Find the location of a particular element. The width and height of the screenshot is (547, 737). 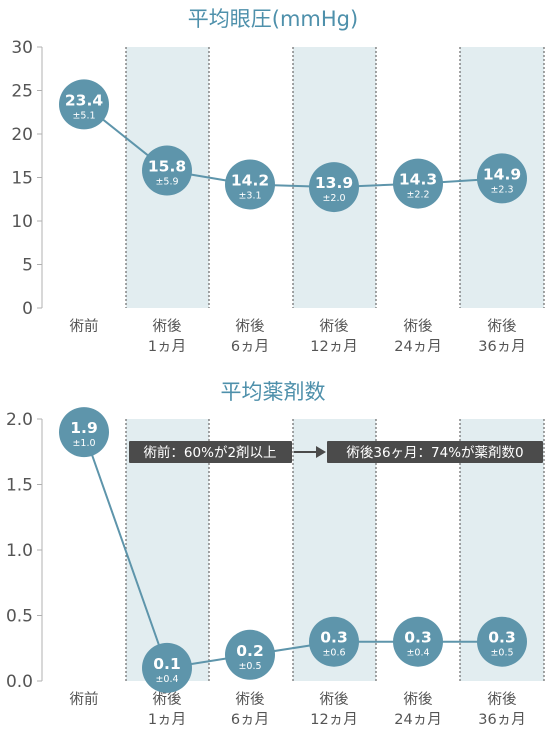

annotation-arrow is located at coordinates (310, 452).